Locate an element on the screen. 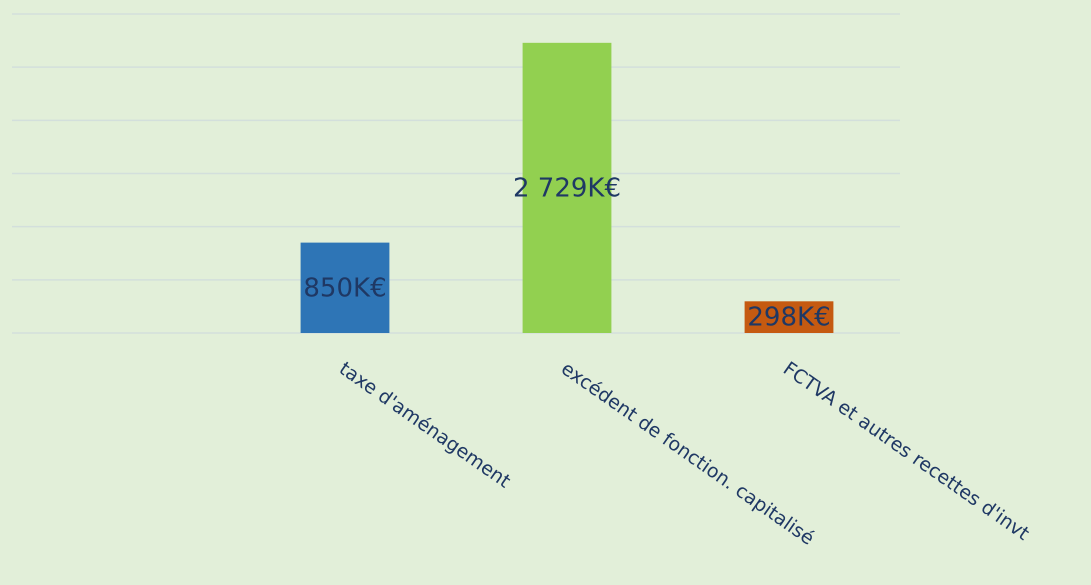  value-label: 850K€ is located at coordinates (344, 288).